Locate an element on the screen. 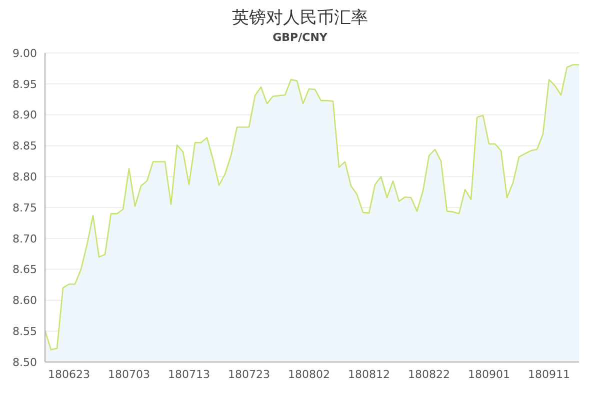  chart-title: 英镑对人民币汇率 is located at coordinates (300, 18).